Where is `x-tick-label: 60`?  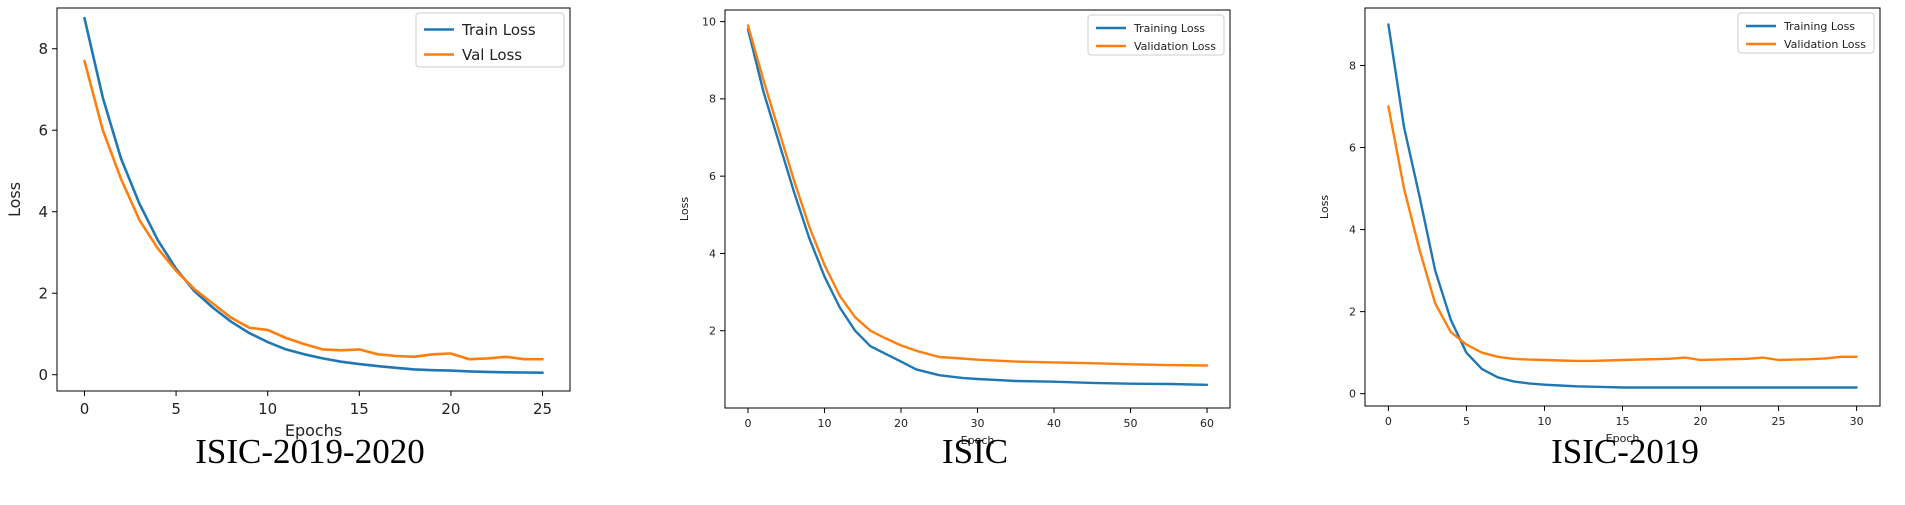 x-tick-label: 60 is located at coordinates (1207, 423).